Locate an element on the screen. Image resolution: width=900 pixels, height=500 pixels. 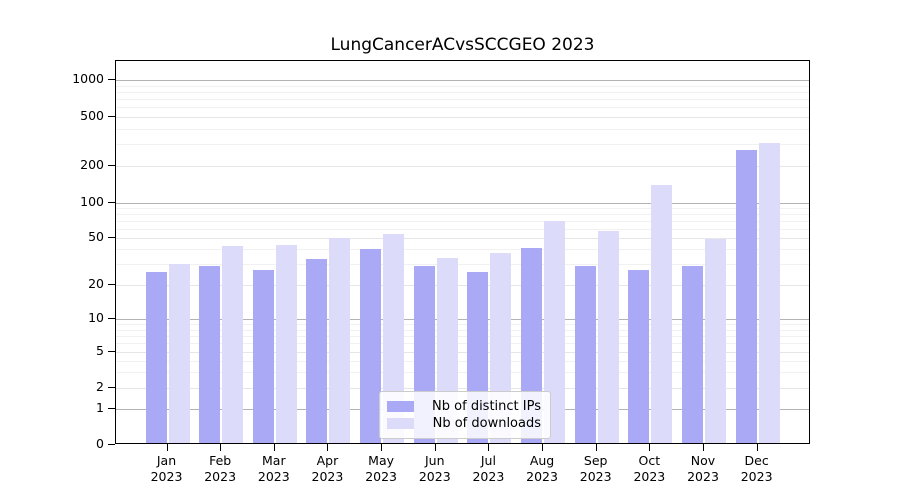
x-tick-mark-jul is located at coordinates (489, 447).